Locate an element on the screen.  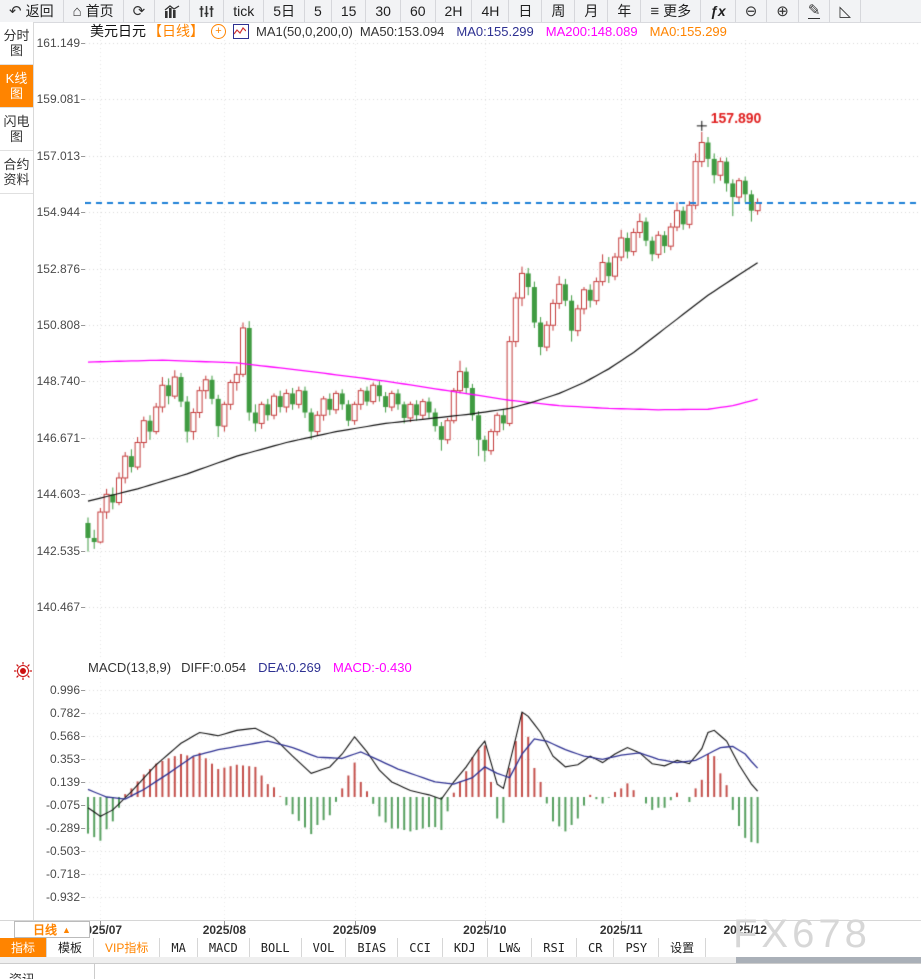
indicator-tab-lw: LW& is located at coordinates (510, 947).